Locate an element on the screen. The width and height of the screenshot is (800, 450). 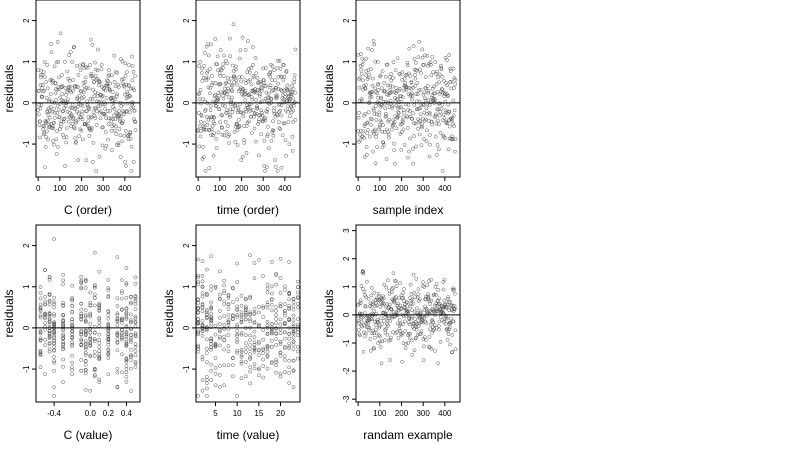
x-tick-label: 400 is located at coordinates (285, 188).